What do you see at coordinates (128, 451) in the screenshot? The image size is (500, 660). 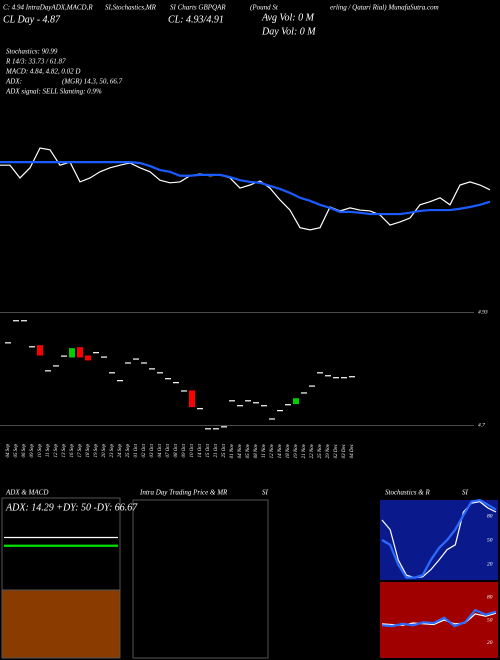 I see `x-tick-label: 25 Sep` at bounding box center [128, 451].